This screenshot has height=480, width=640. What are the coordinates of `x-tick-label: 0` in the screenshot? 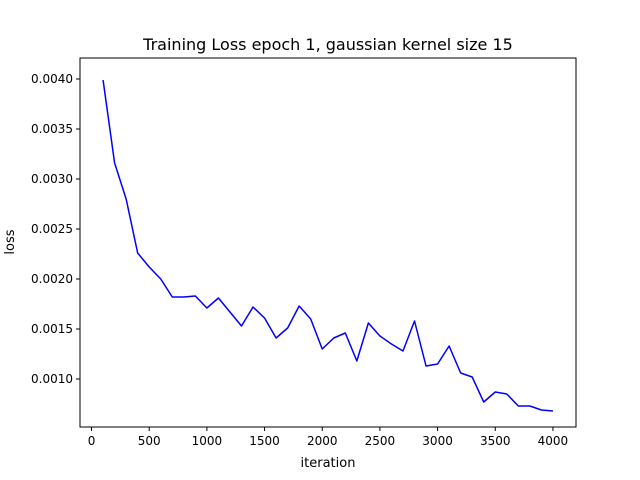 It's located at (92, 441).